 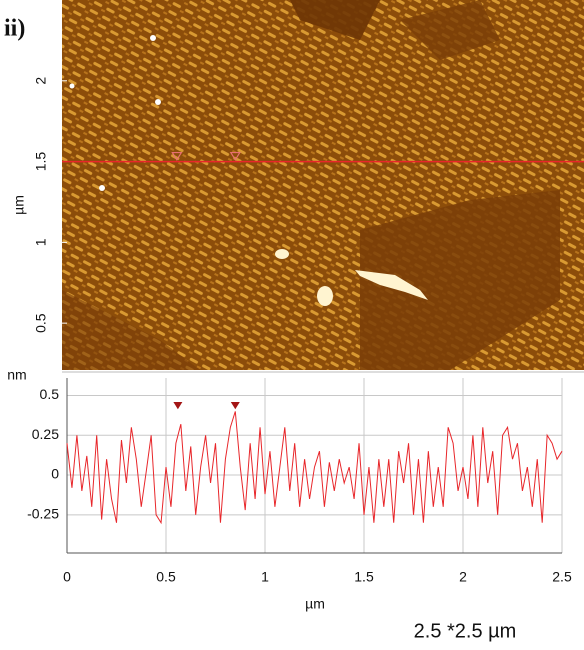 I want to click on y-tick-label: 0, so click(x=55, y=474).